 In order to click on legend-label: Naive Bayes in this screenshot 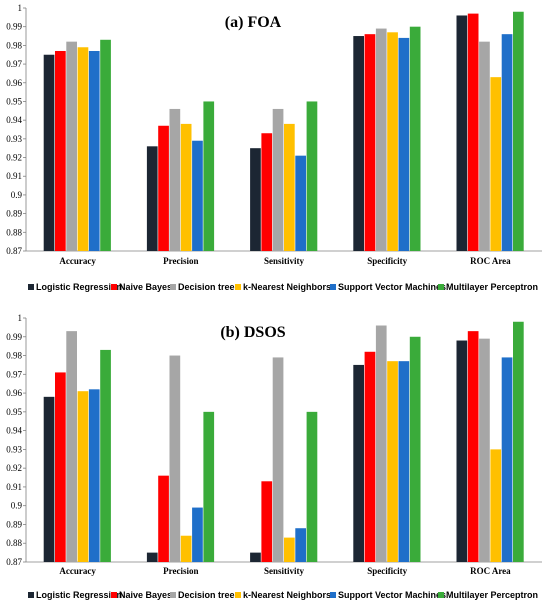, I will do `click(145, 287)`.